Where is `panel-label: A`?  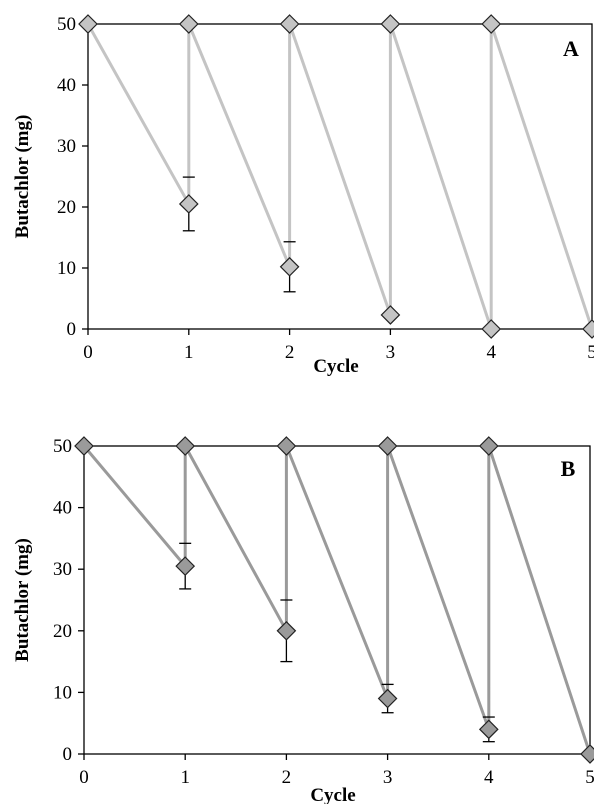 panel-label: A is located at coordinates (571, 48).